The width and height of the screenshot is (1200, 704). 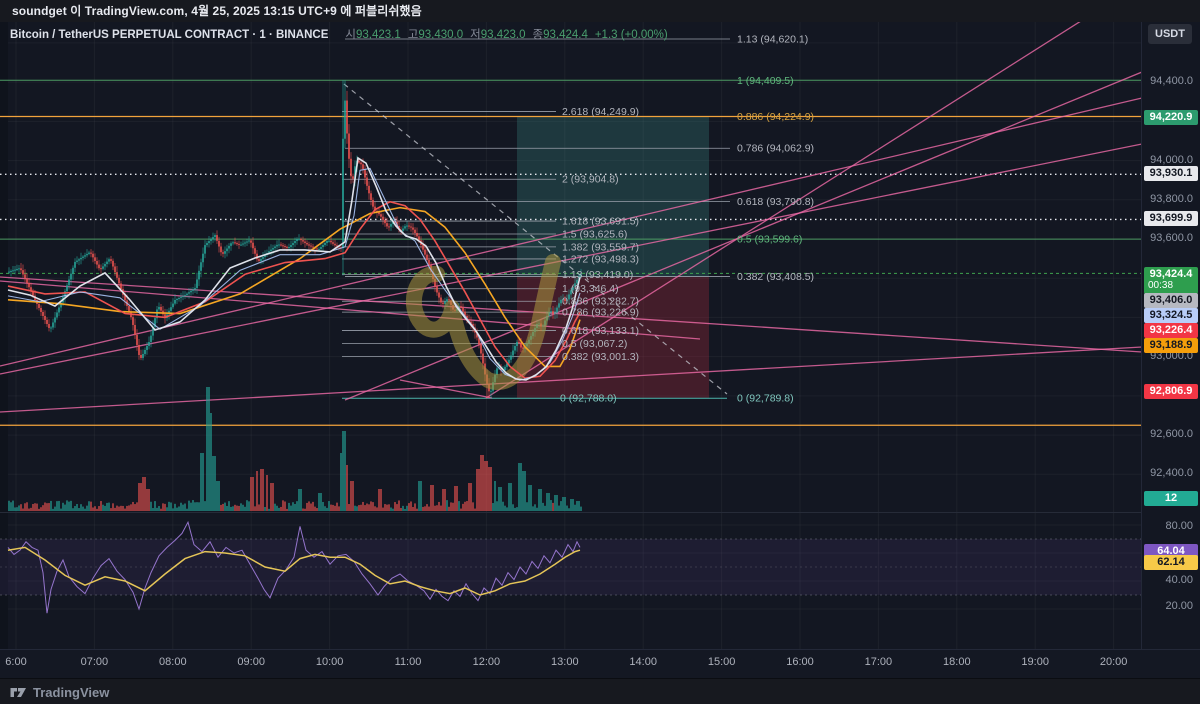 I want to click on time-label: 16:00, so click(x=800, y=662).